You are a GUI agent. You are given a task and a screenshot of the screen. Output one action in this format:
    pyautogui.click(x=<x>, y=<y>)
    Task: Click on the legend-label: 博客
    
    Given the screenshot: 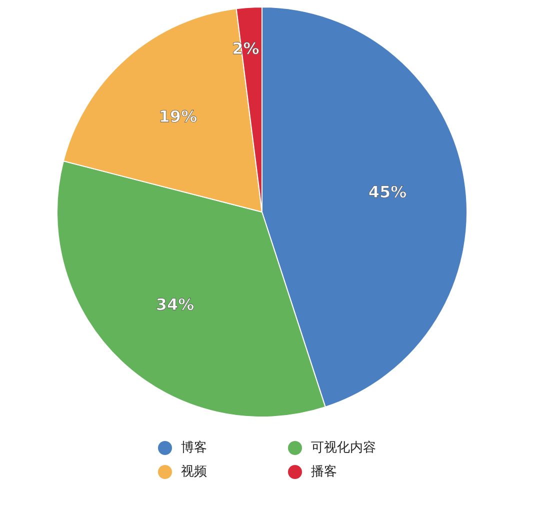 What is the action you would take?
    pyautogui.click(x=194, y=448)
    